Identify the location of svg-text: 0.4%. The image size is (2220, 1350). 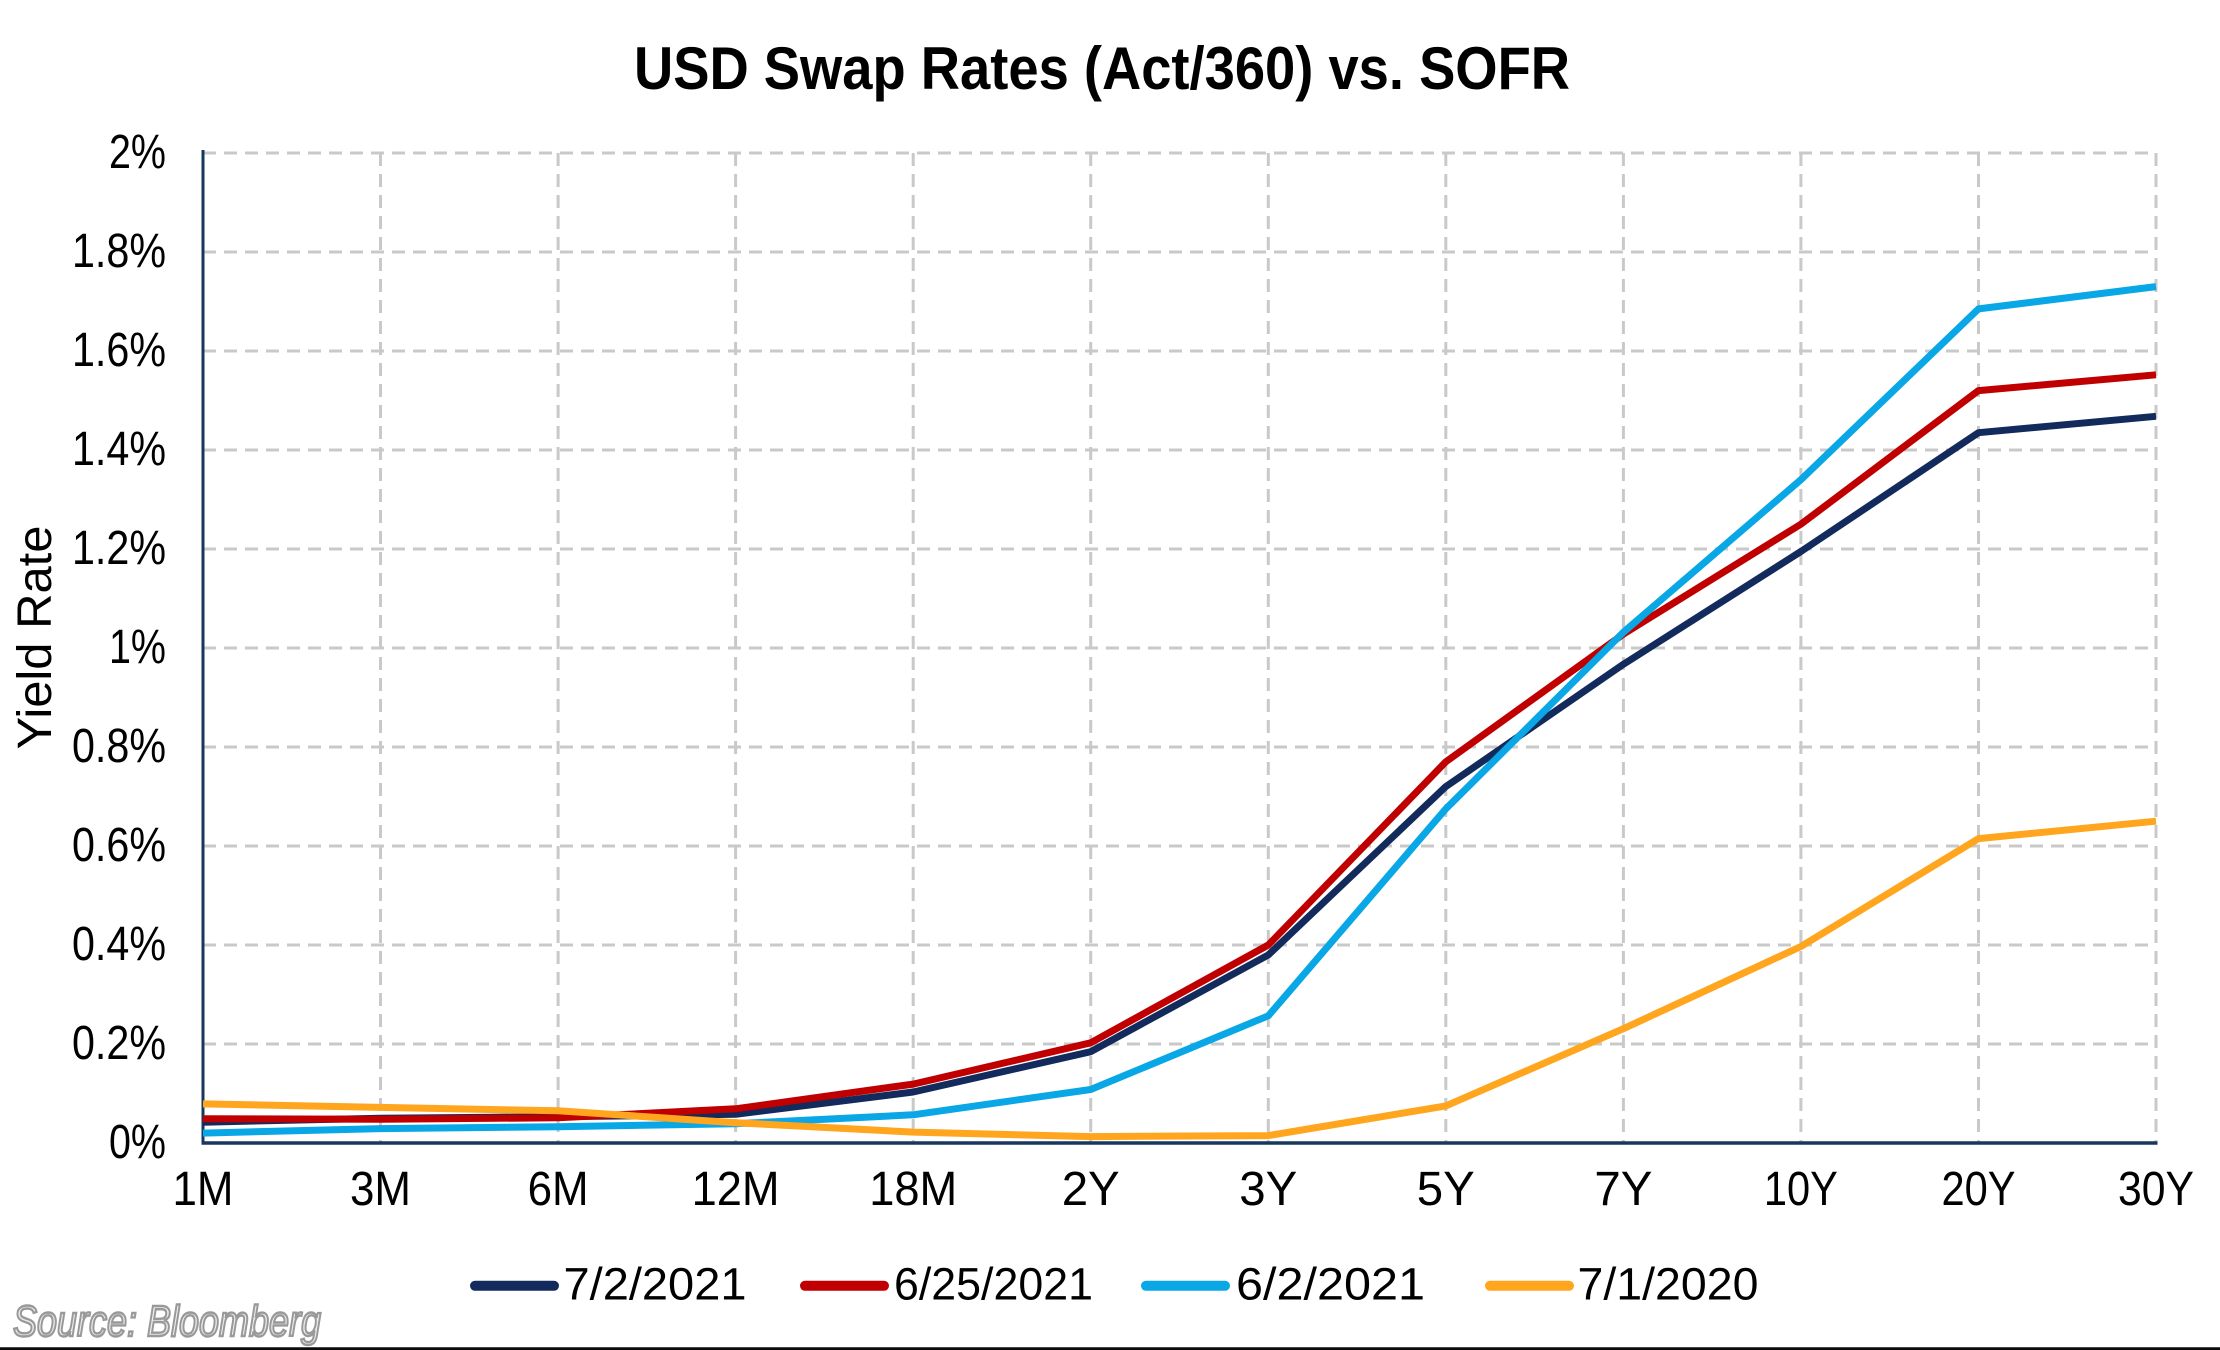
(119, 944).